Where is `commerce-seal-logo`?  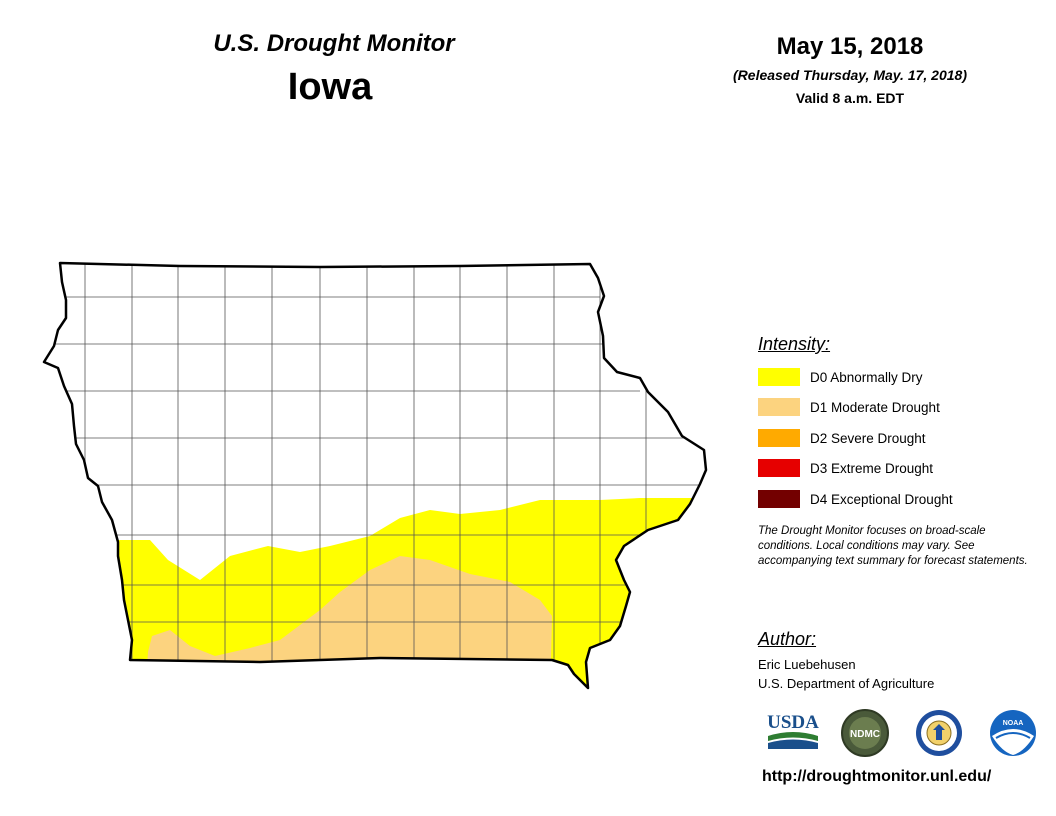 commerce-seal-logo is located at coordinates (939, 733).